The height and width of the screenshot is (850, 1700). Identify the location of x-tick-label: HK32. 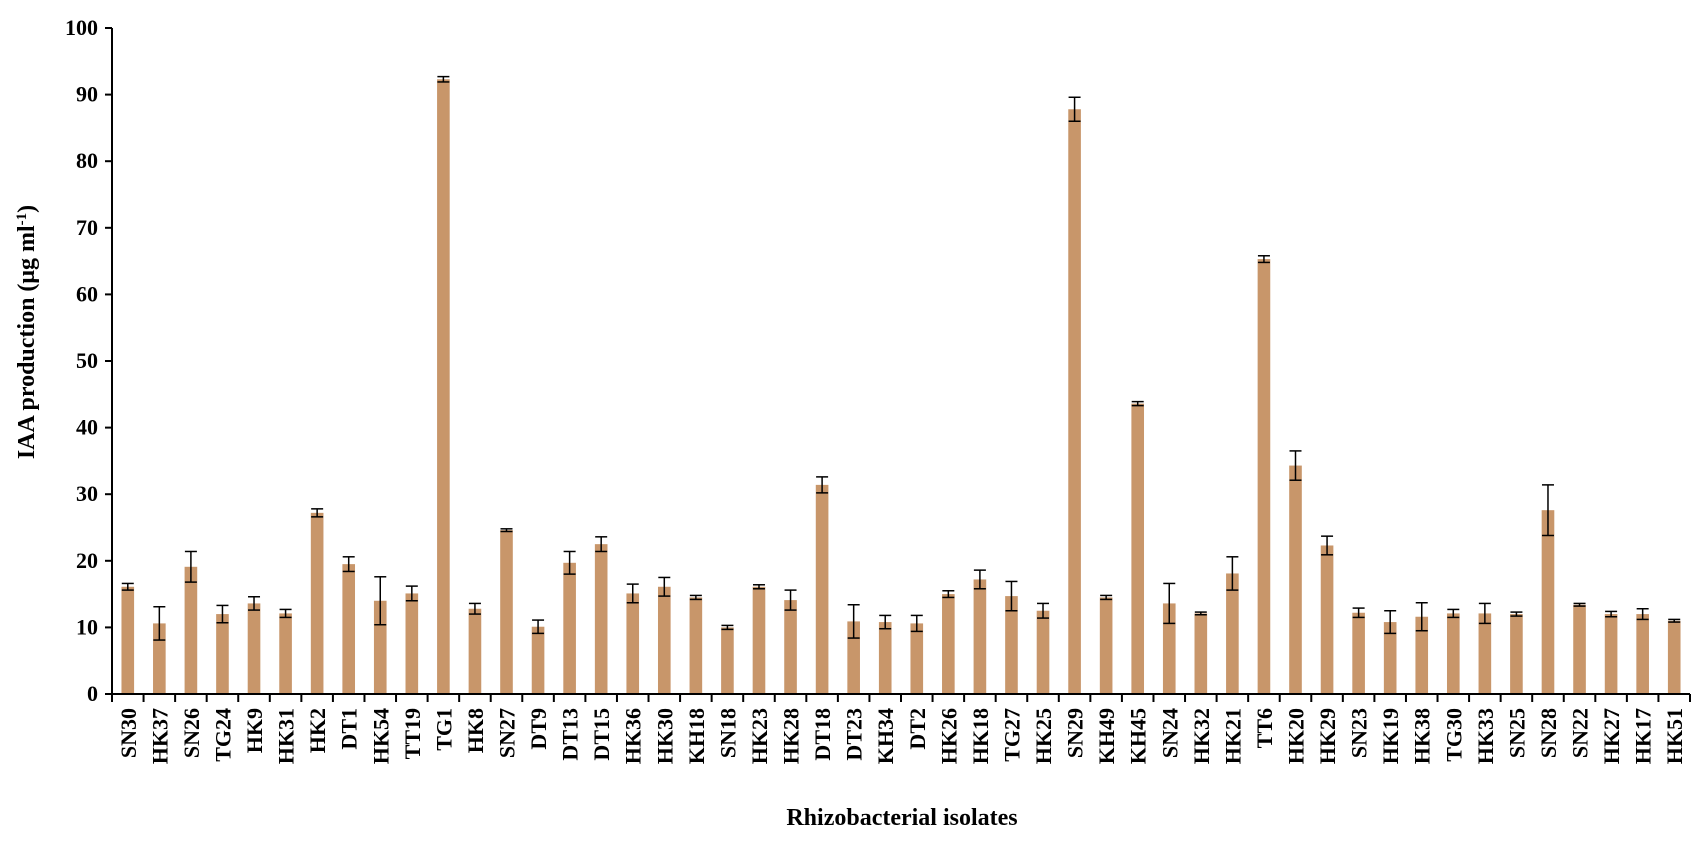
(1201, 736).